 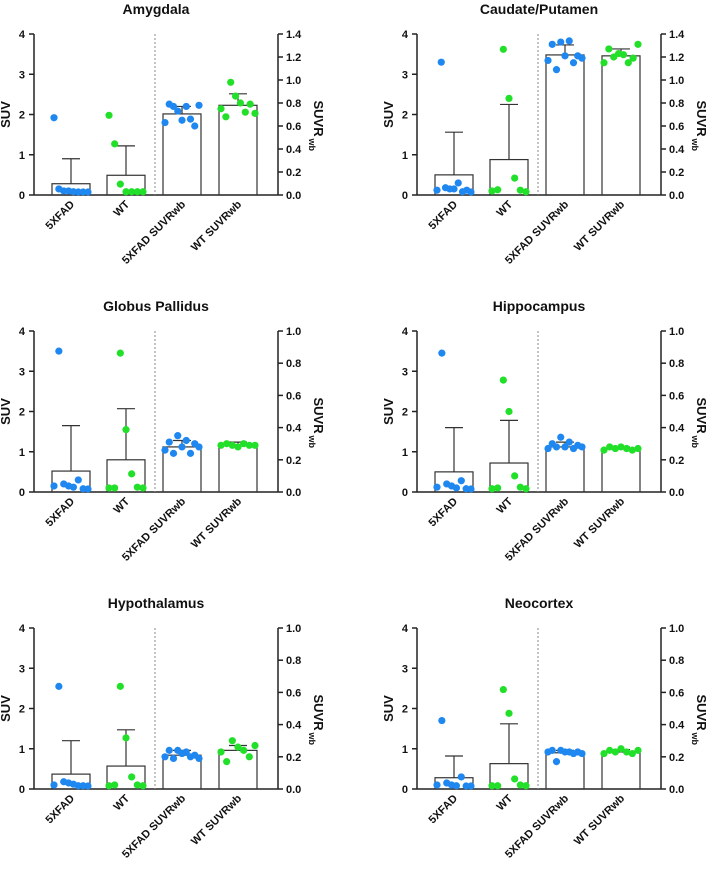 I want to click on chart-title: Hypothalamus, so click(x=156, y=603).